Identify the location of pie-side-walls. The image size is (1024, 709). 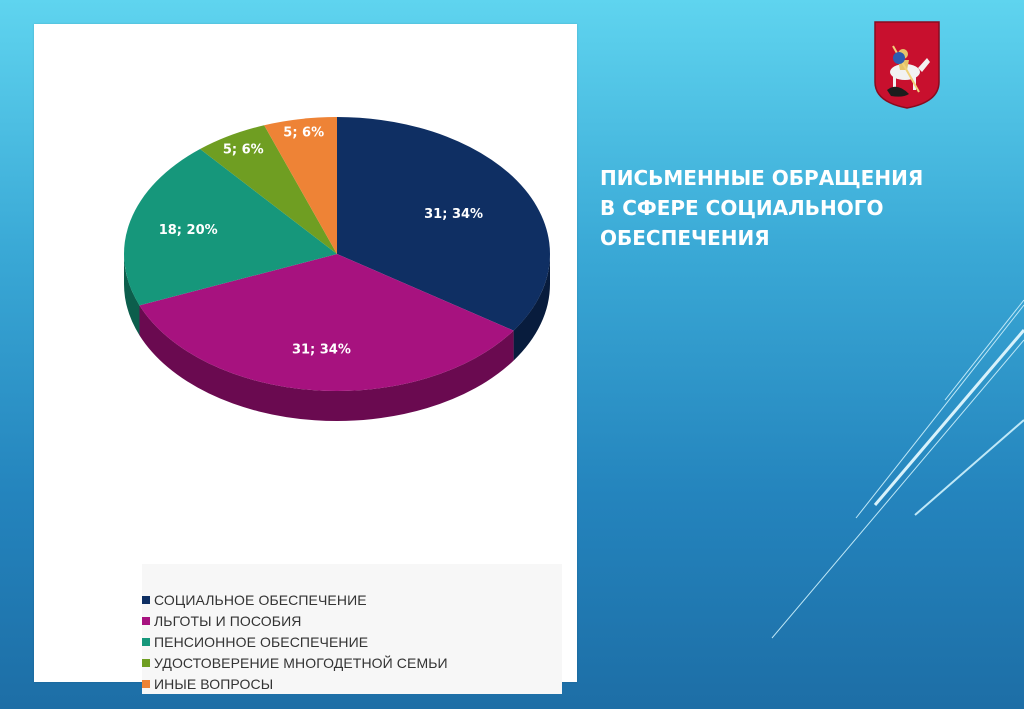
(337, 337).